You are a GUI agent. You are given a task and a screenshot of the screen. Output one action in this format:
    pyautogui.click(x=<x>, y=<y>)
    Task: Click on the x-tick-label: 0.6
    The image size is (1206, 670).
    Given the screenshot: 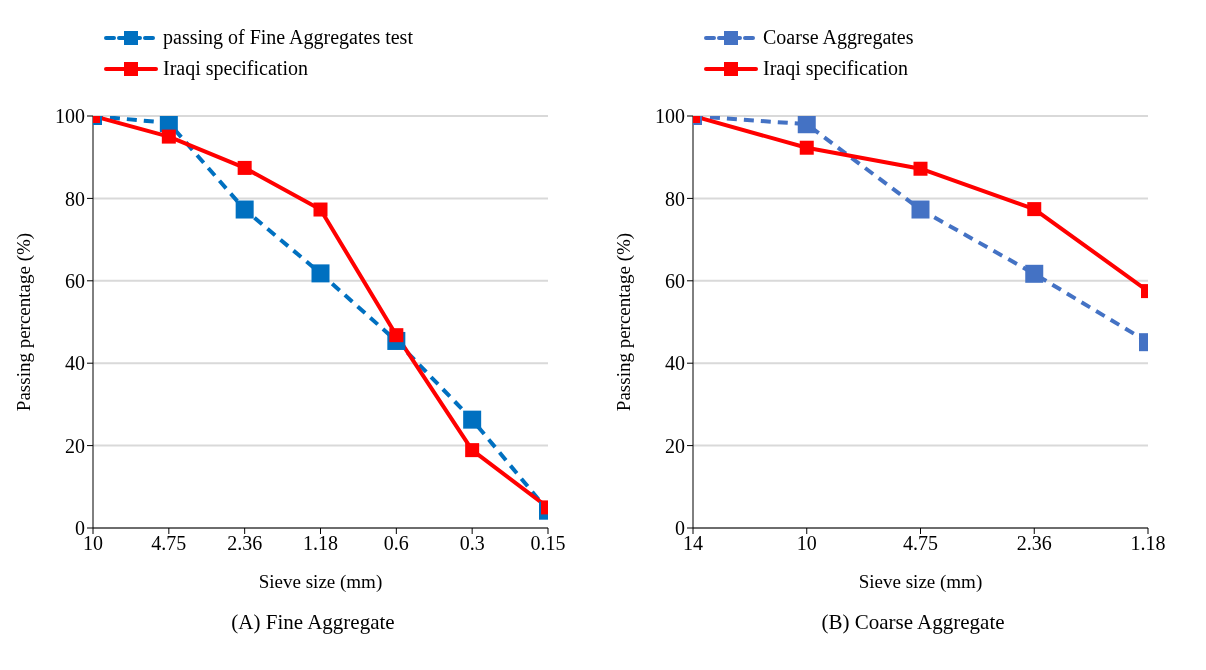 What is the action you would take?
    pyautogui.click(x=396, y=543)
    